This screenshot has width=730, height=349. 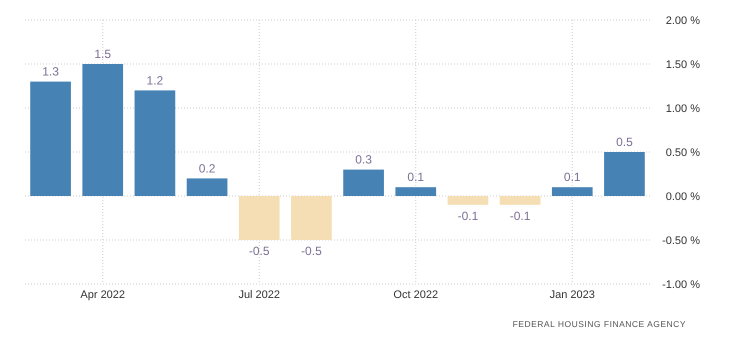 I want to click on y-tick-label: 0.00 %, so click(x=683, y=197).